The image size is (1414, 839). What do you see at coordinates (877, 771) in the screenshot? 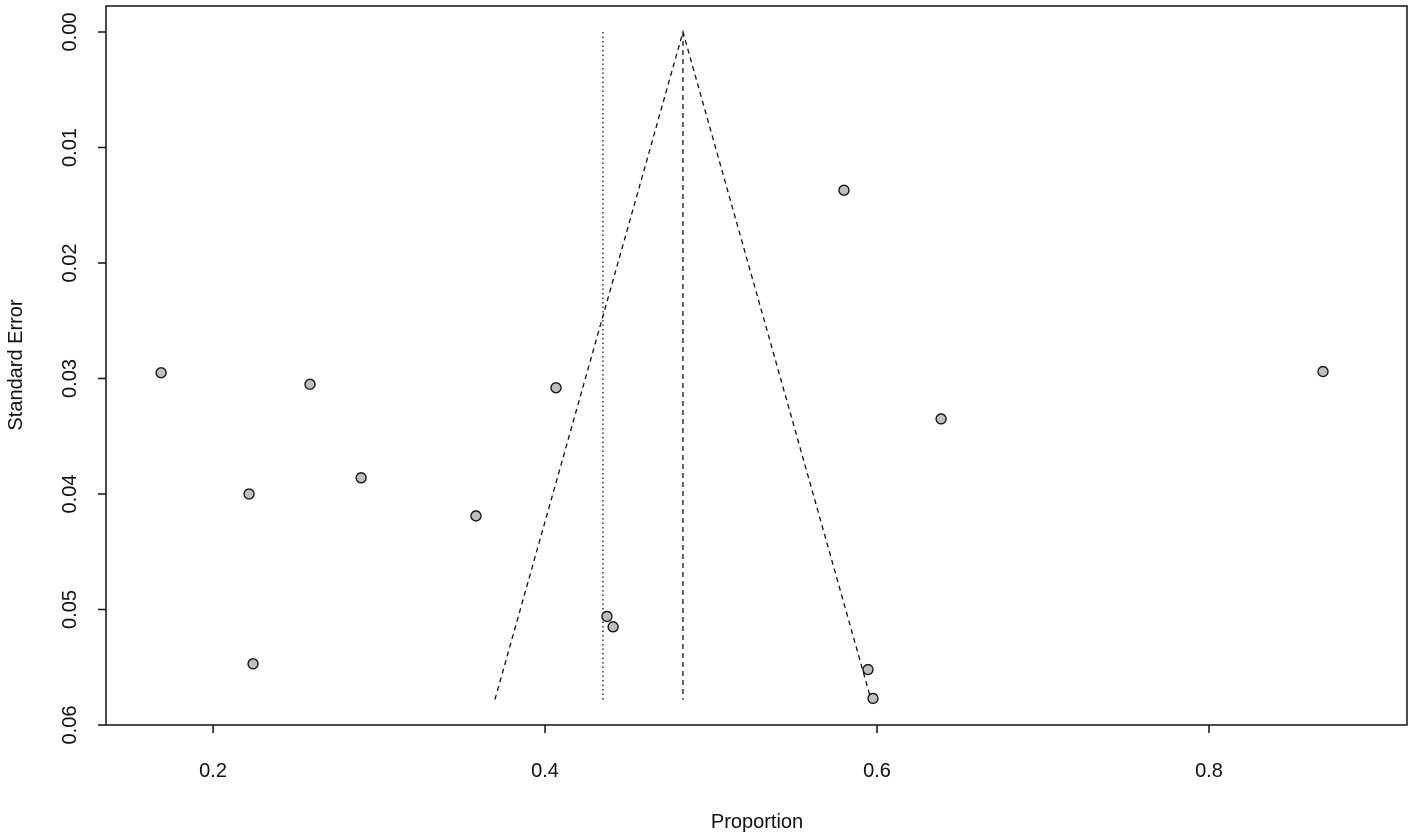
I see `x-tick-label: 0.6` at bounding box center [877, 771].